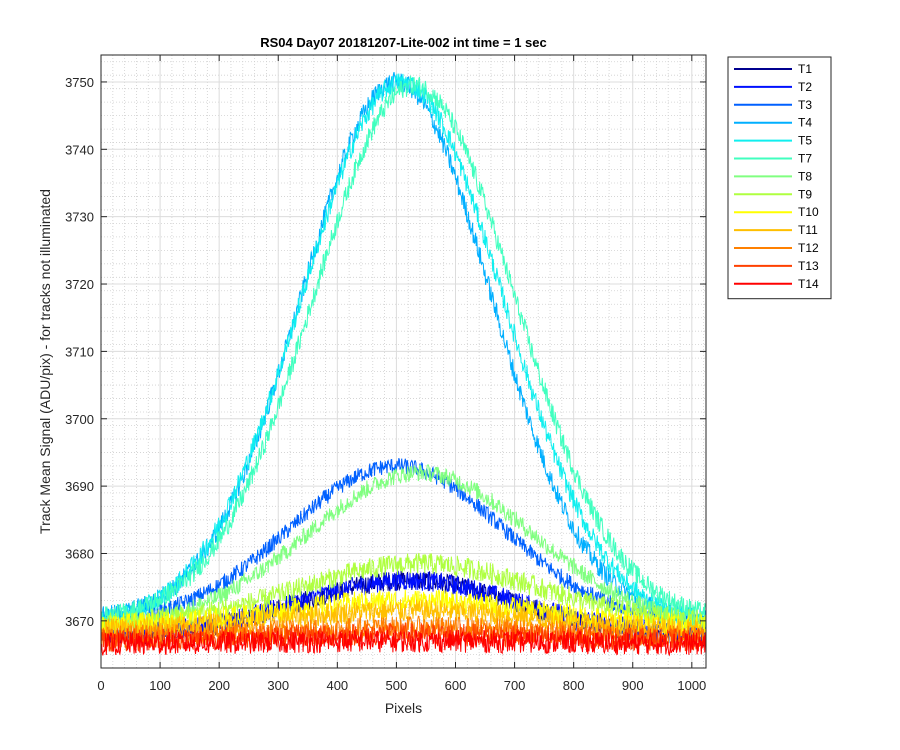 The width and height of the screenshot is (900, 750). I want to click on x-tick-label: 100, so click(160, 685).